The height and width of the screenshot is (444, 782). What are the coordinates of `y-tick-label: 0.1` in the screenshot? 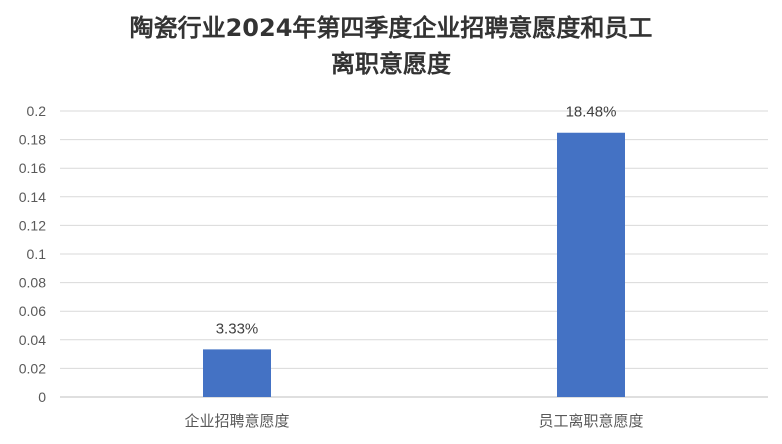 It's located at (37, 254).